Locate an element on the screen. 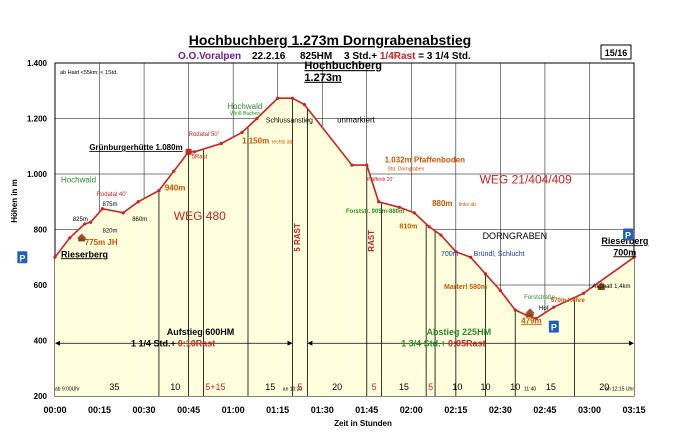  segment-labels: 35 10 5+15 15 5 20 5 15 5 10 10 10 15 20 is located at coordinates (359, 387).